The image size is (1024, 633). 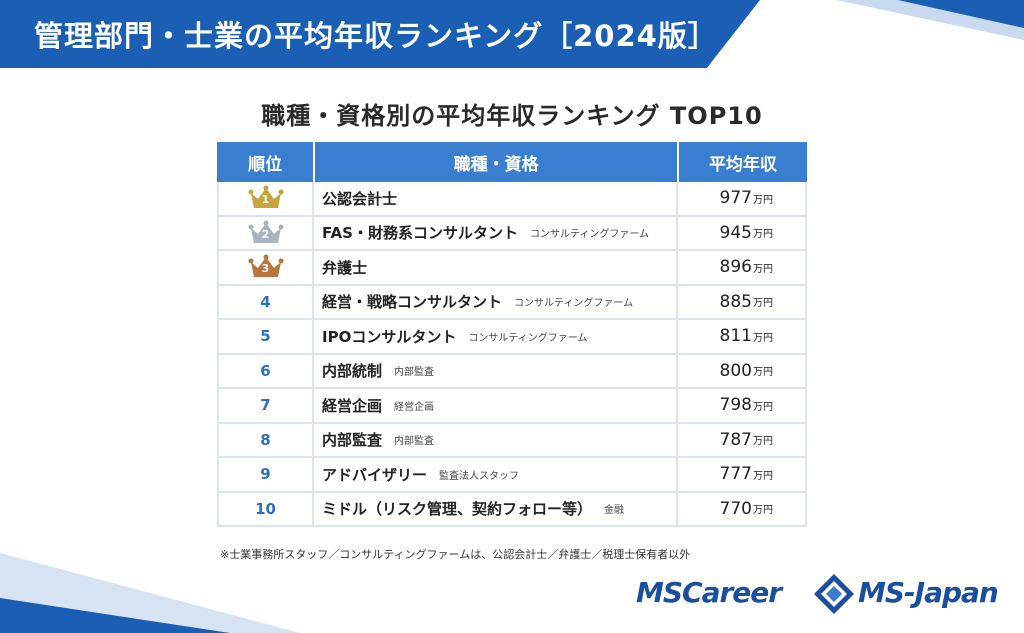 I want to click on rank-cell: 8, so click(x=266, y=439).